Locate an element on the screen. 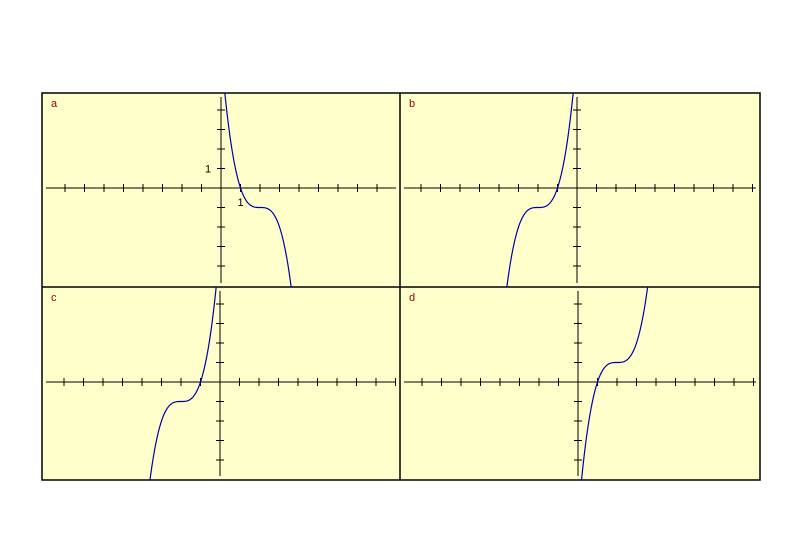 This screenshot has height=554, width=800. panel-label: b is located at coordinates (412, 104).